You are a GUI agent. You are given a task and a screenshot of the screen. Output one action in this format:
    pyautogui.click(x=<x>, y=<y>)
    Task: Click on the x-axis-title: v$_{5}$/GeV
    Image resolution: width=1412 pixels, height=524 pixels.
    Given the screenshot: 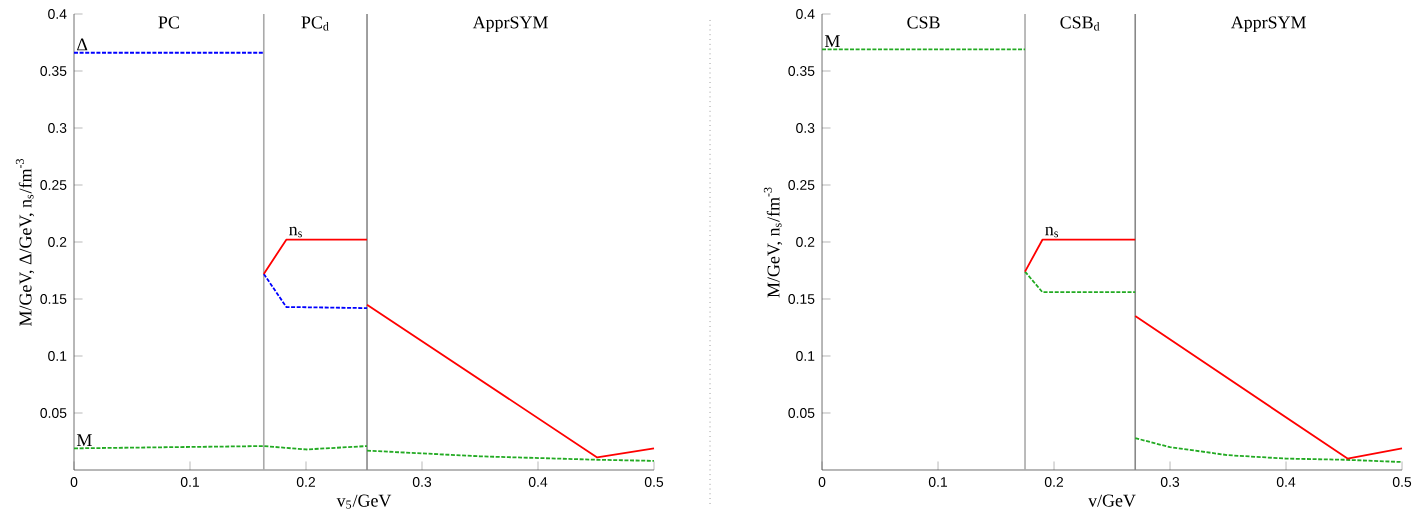 What is the action you would take?
    pyautogui.click(x=364, y=501)
    